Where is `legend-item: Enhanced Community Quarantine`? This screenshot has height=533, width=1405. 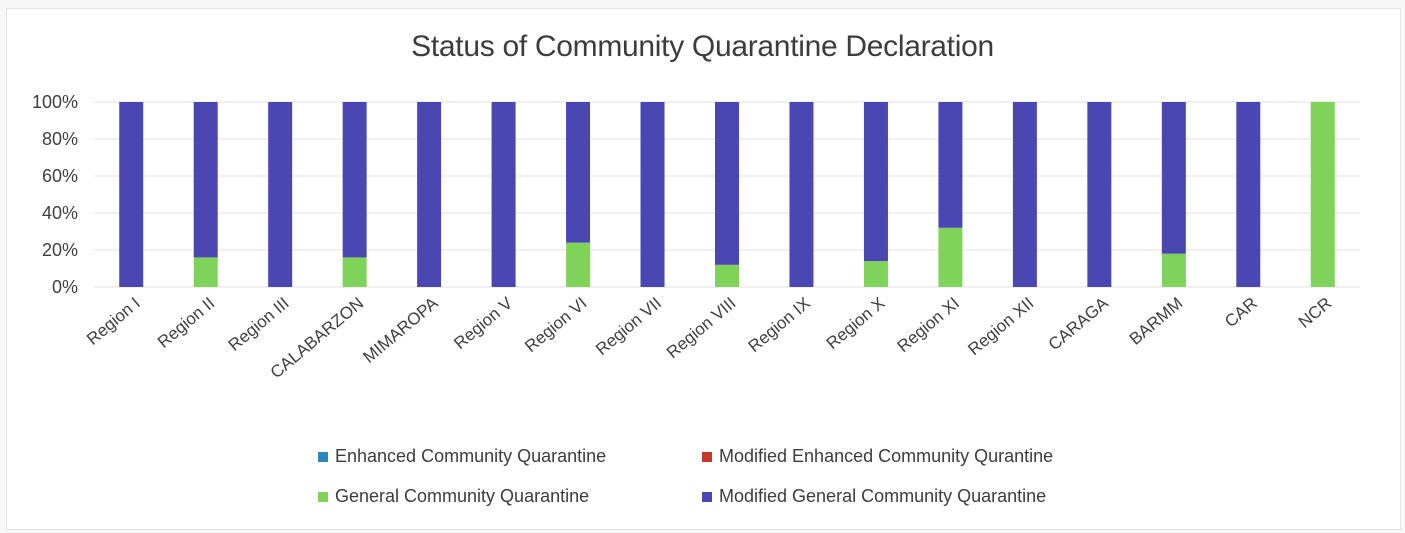
legend-item: Enhanced Community Quarantine is located at coordinates (462, 456).